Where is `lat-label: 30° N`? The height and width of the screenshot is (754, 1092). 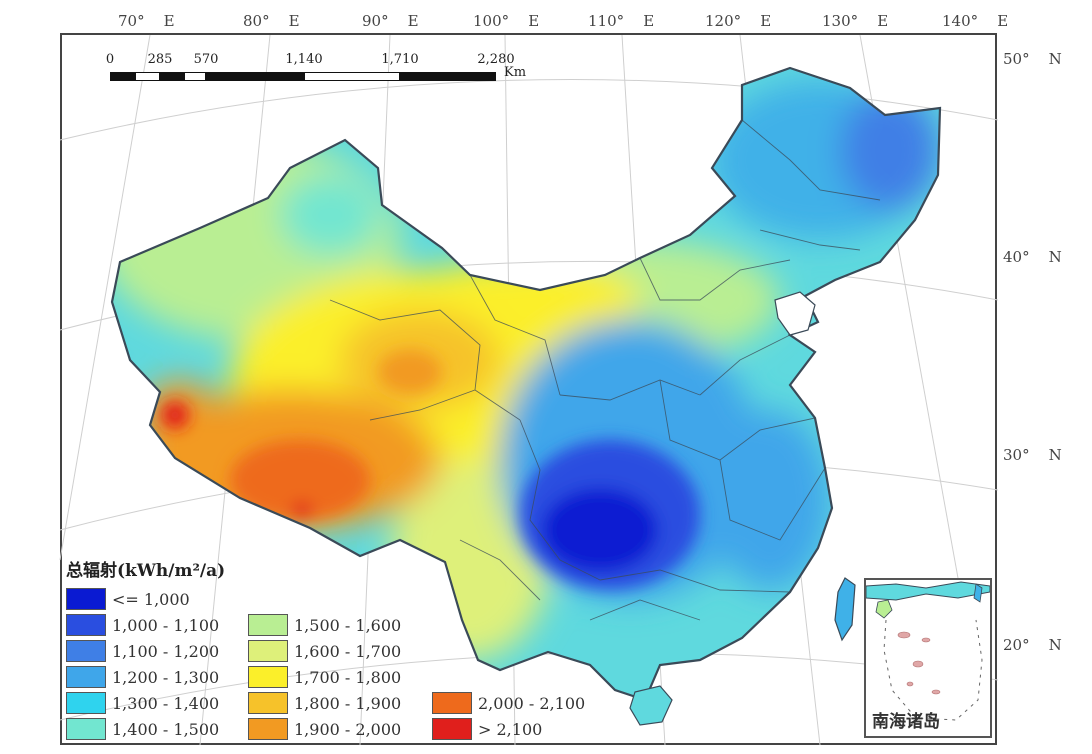 lat-label: 30° N is located at coordinates (1032, 455).